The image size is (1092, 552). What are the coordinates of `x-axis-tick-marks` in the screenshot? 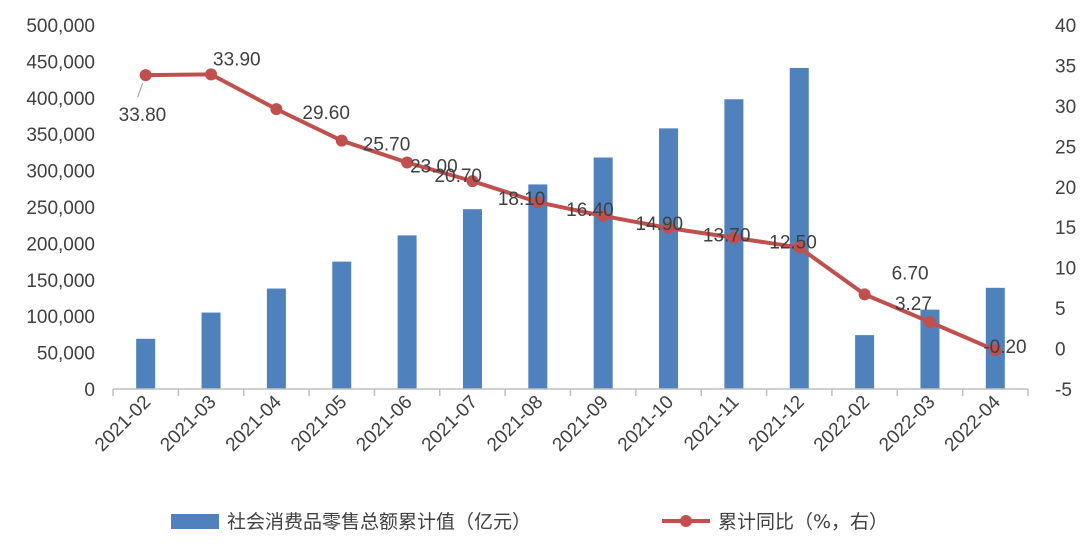 It's located at (570, 392).